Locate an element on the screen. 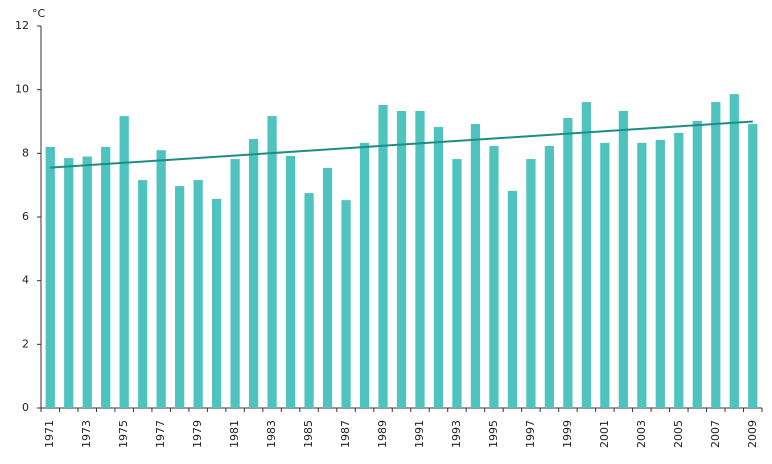 This screenshot has width=772, height=464. x-tick-label: 2005 is located at coordinates (678, 434).